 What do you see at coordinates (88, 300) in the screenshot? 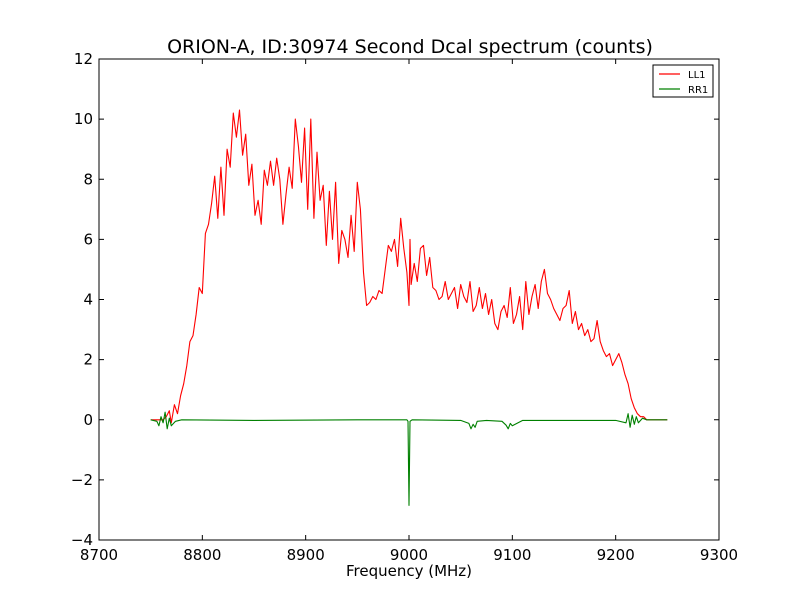
I see `y-tick-label: 4` at bounding box center [88, 300].